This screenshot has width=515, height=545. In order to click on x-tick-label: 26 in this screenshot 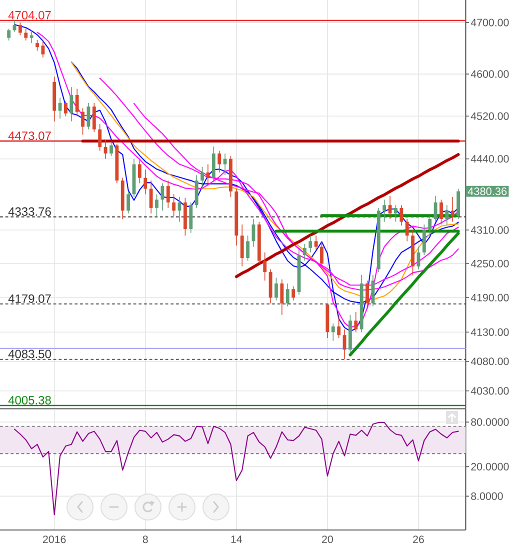, I will do `click(418, 540)`.